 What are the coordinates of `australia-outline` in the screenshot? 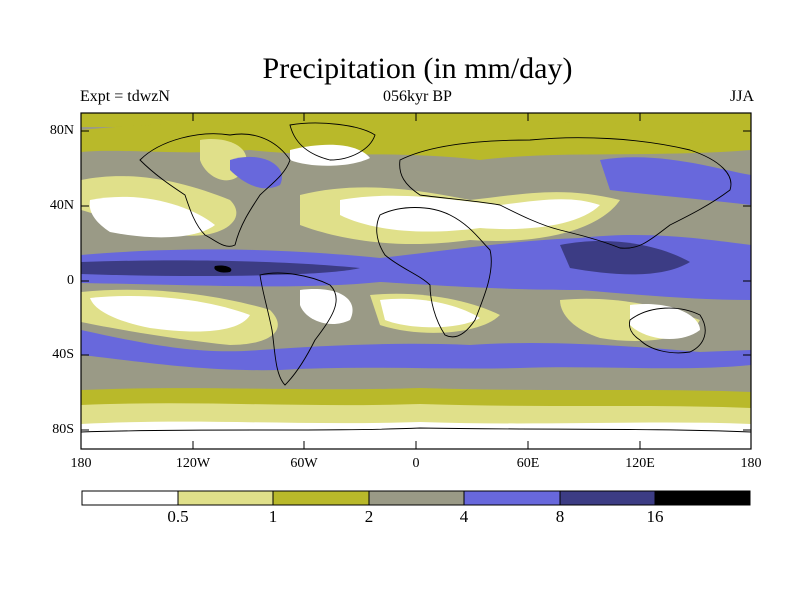 It's located at (667, 330).